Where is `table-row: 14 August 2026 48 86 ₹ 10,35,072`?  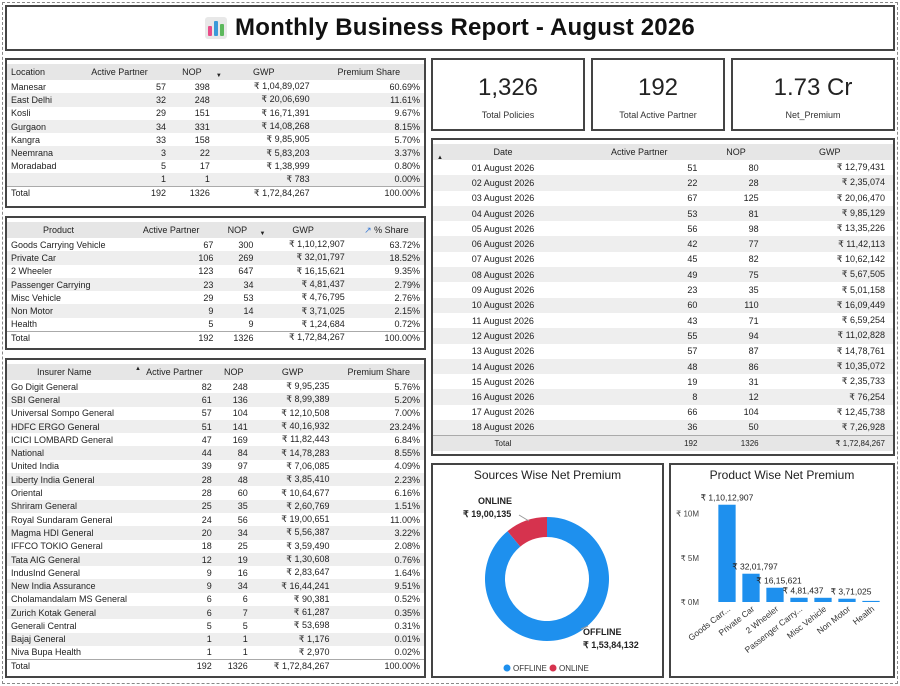
table-row: 14 August 2026 48 86 ₹ 10,35,072 is located at coordinates (663, 366).